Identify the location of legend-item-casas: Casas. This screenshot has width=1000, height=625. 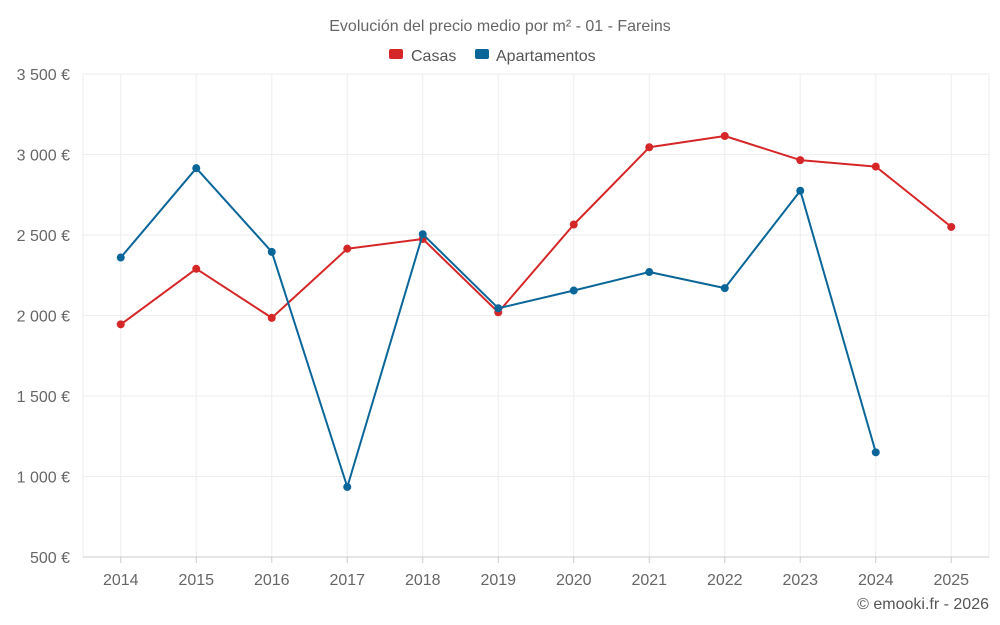
(422, 56).